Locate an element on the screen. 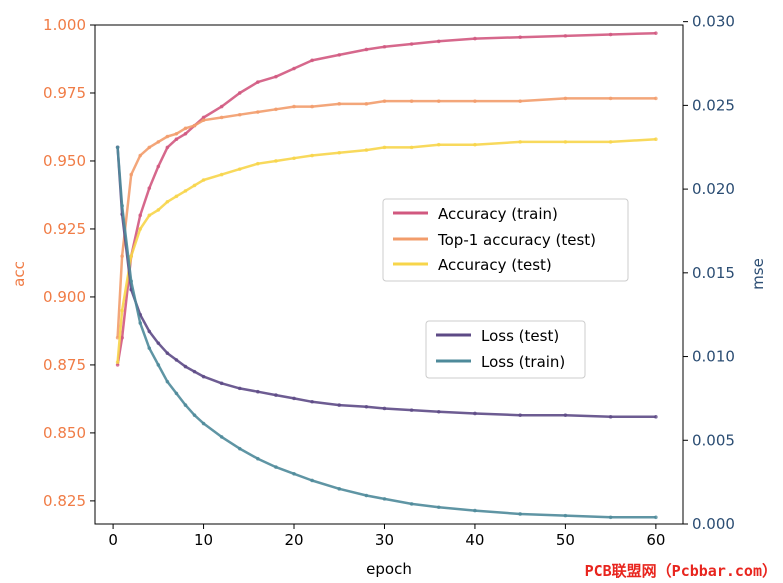 The width and height of the screenshot is (783, 583). y-left-tick-label: 0.825 is located at coordinates (64, 501).